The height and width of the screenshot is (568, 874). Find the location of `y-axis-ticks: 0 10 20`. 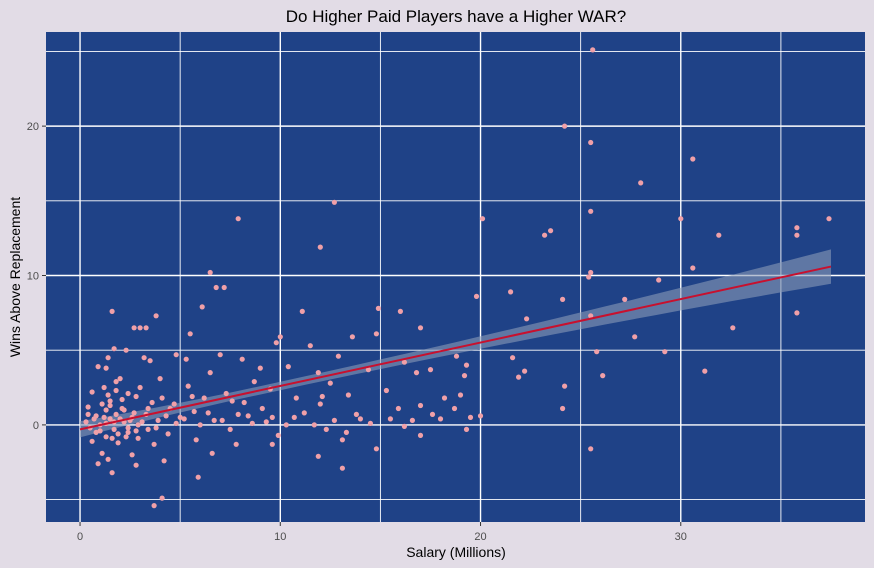

y-axis-ticks: 0 10 20 is located at coordinates (36, 276).